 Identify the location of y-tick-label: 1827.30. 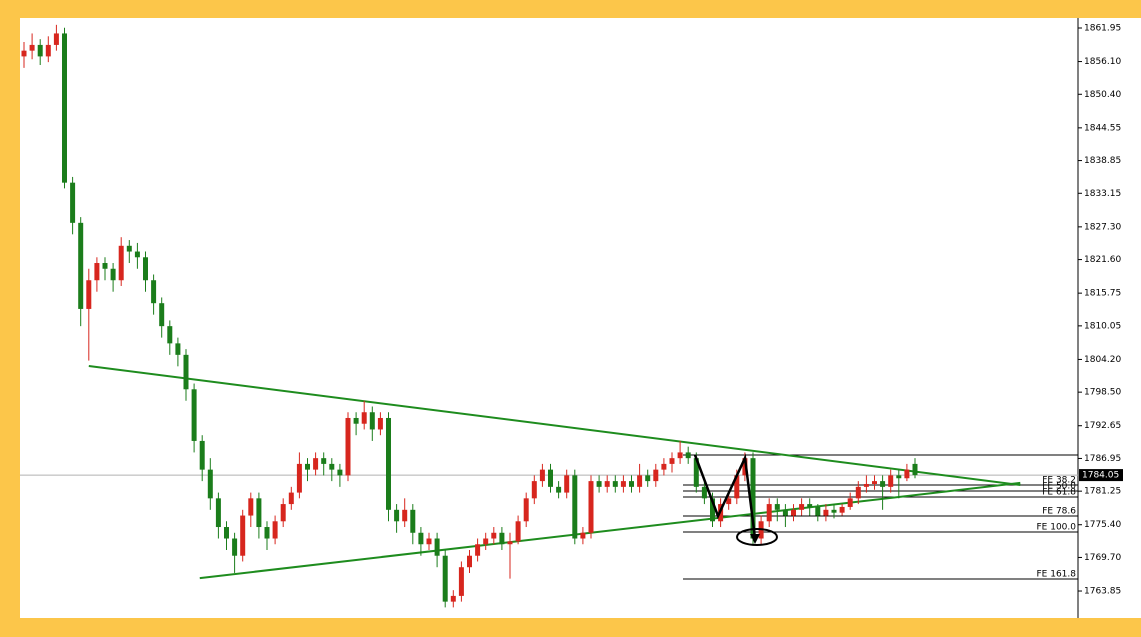
(1102, 227).